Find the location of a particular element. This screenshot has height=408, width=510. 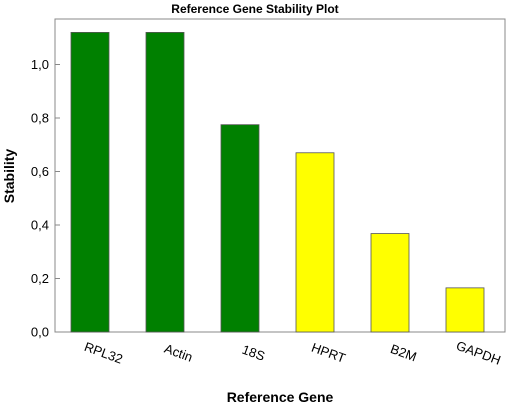

bar-actin is located at coordinates (165, 182).